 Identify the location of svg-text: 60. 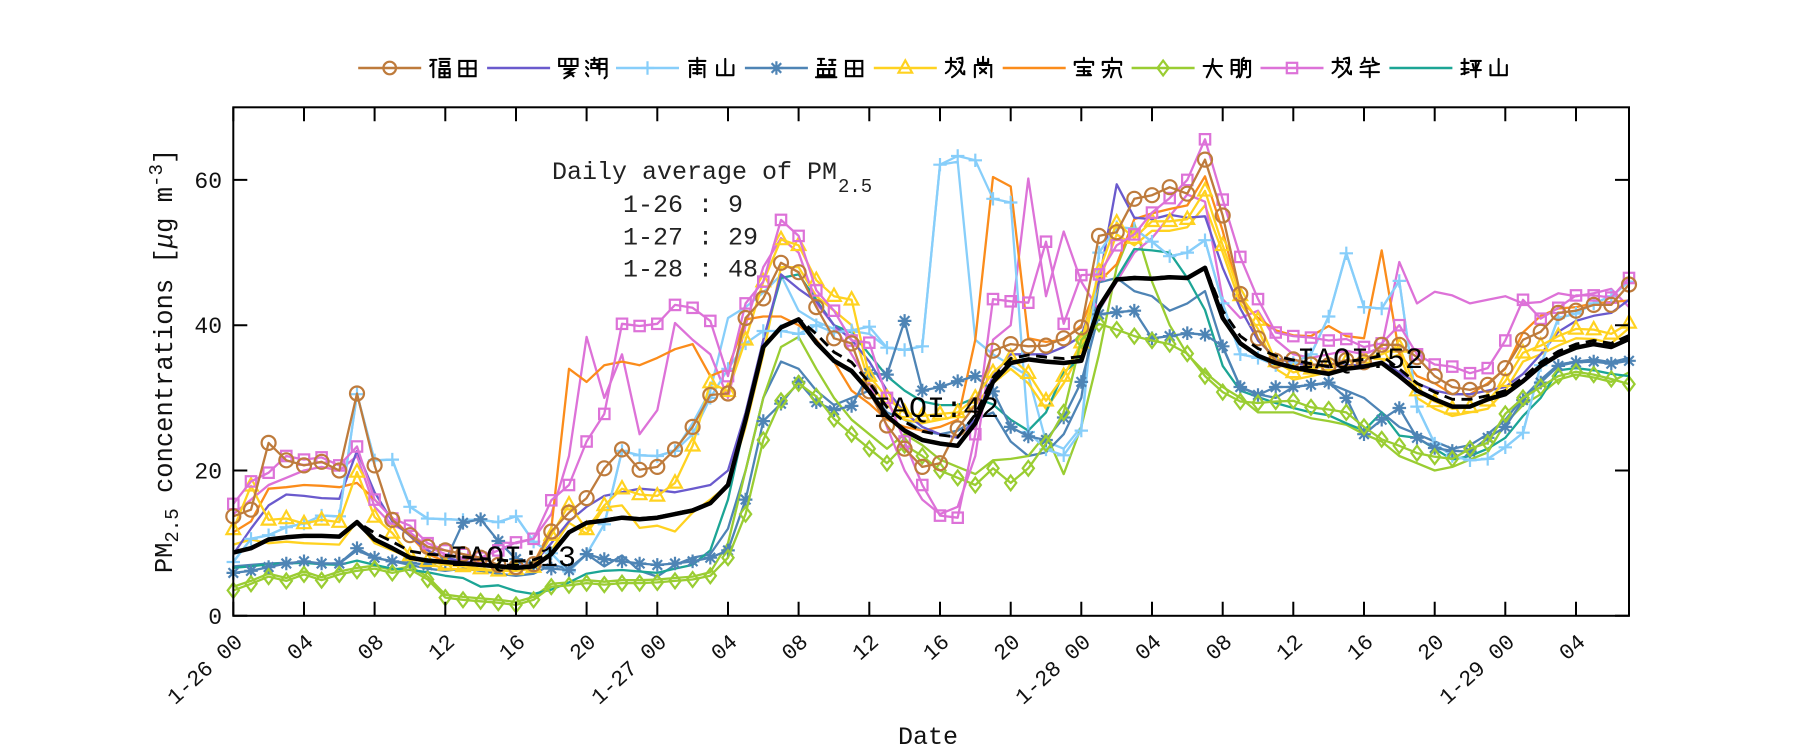
(208, 182).